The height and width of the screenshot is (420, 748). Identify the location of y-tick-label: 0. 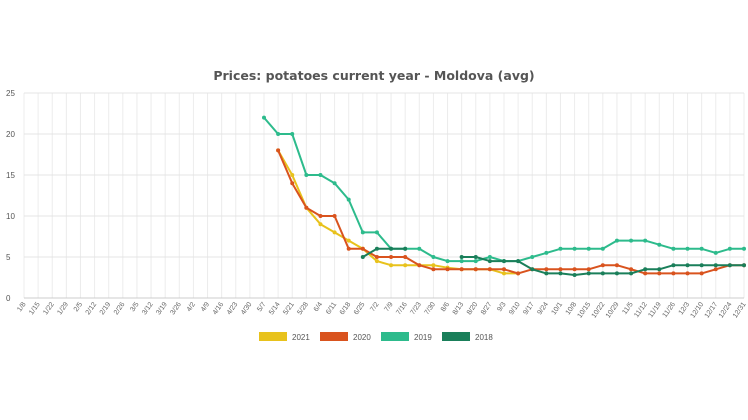
(8, 298).